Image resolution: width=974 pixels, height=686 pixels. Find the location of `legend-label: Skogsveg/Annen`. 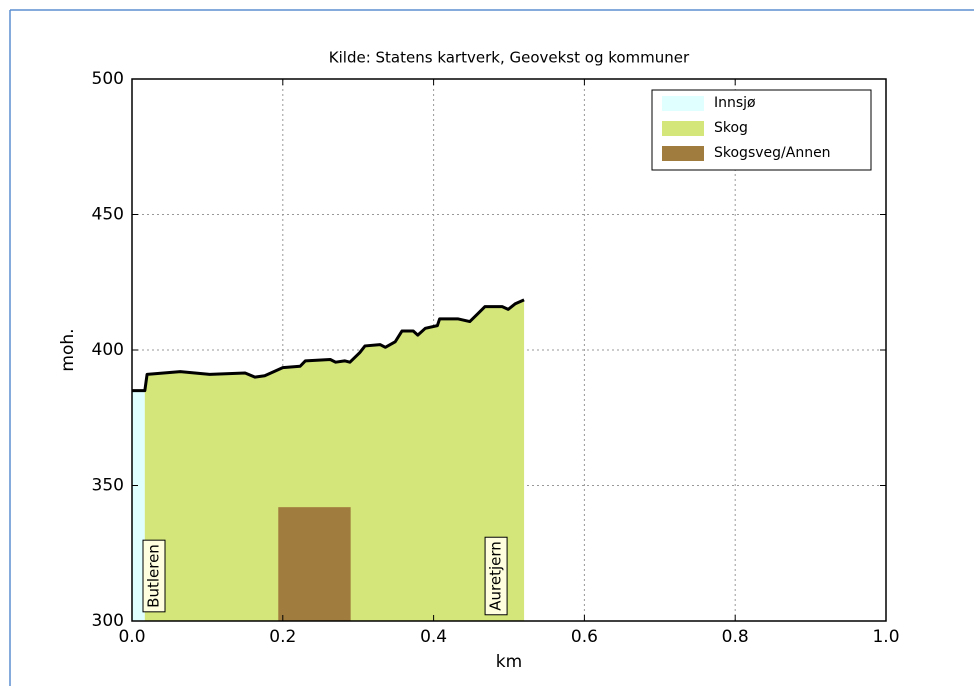

legend-label: Skogsveg/Annen is located at coordinates (772, 153).